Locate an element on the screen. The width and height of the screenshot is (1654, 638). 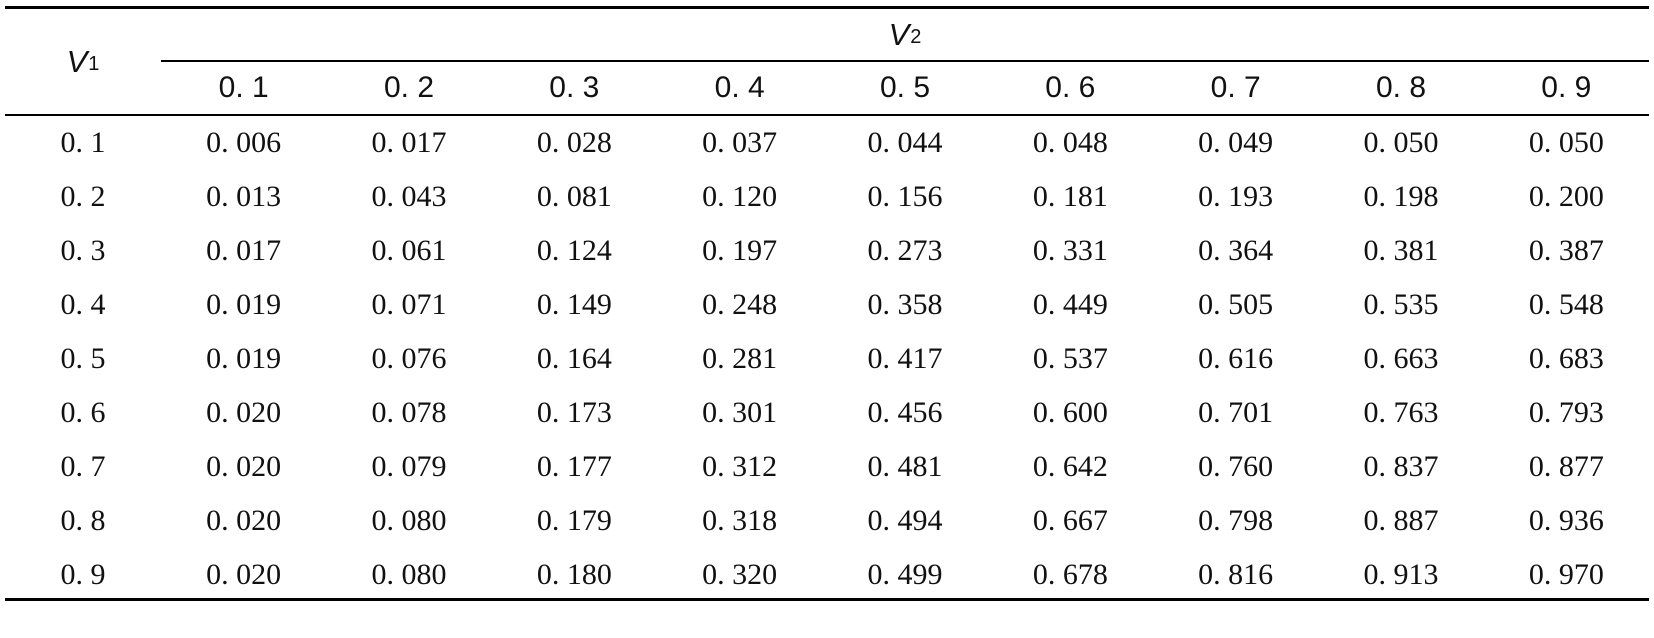
table-cell: 0. 387 is located at coordinates (1566, 250).